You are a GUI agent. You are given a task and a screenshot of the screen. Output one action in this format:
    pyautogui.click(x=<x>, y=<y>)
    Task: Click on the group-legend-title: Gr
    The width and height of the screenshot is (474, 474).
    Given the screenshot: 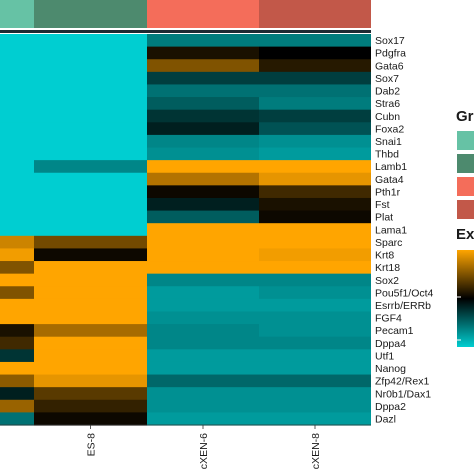 What is the action you would take?
    pyautogui.click(x=465, y=116)
    